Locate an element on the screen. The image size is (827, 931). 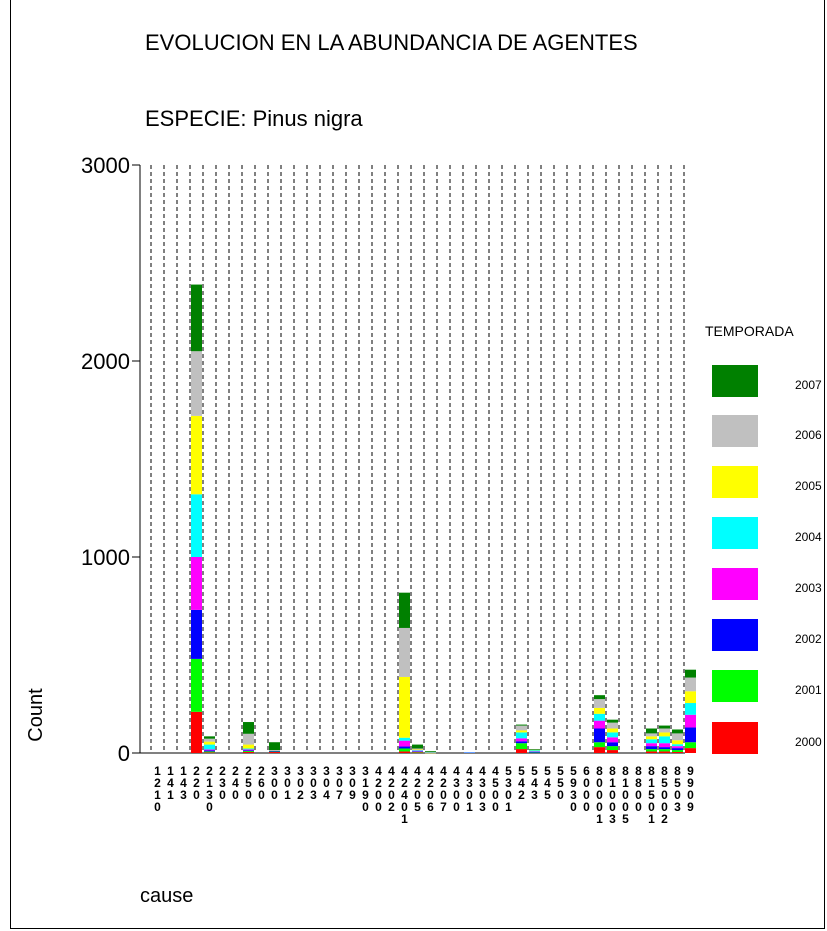
legend-label-2007: 2007 is located at coordinates (808, 385).